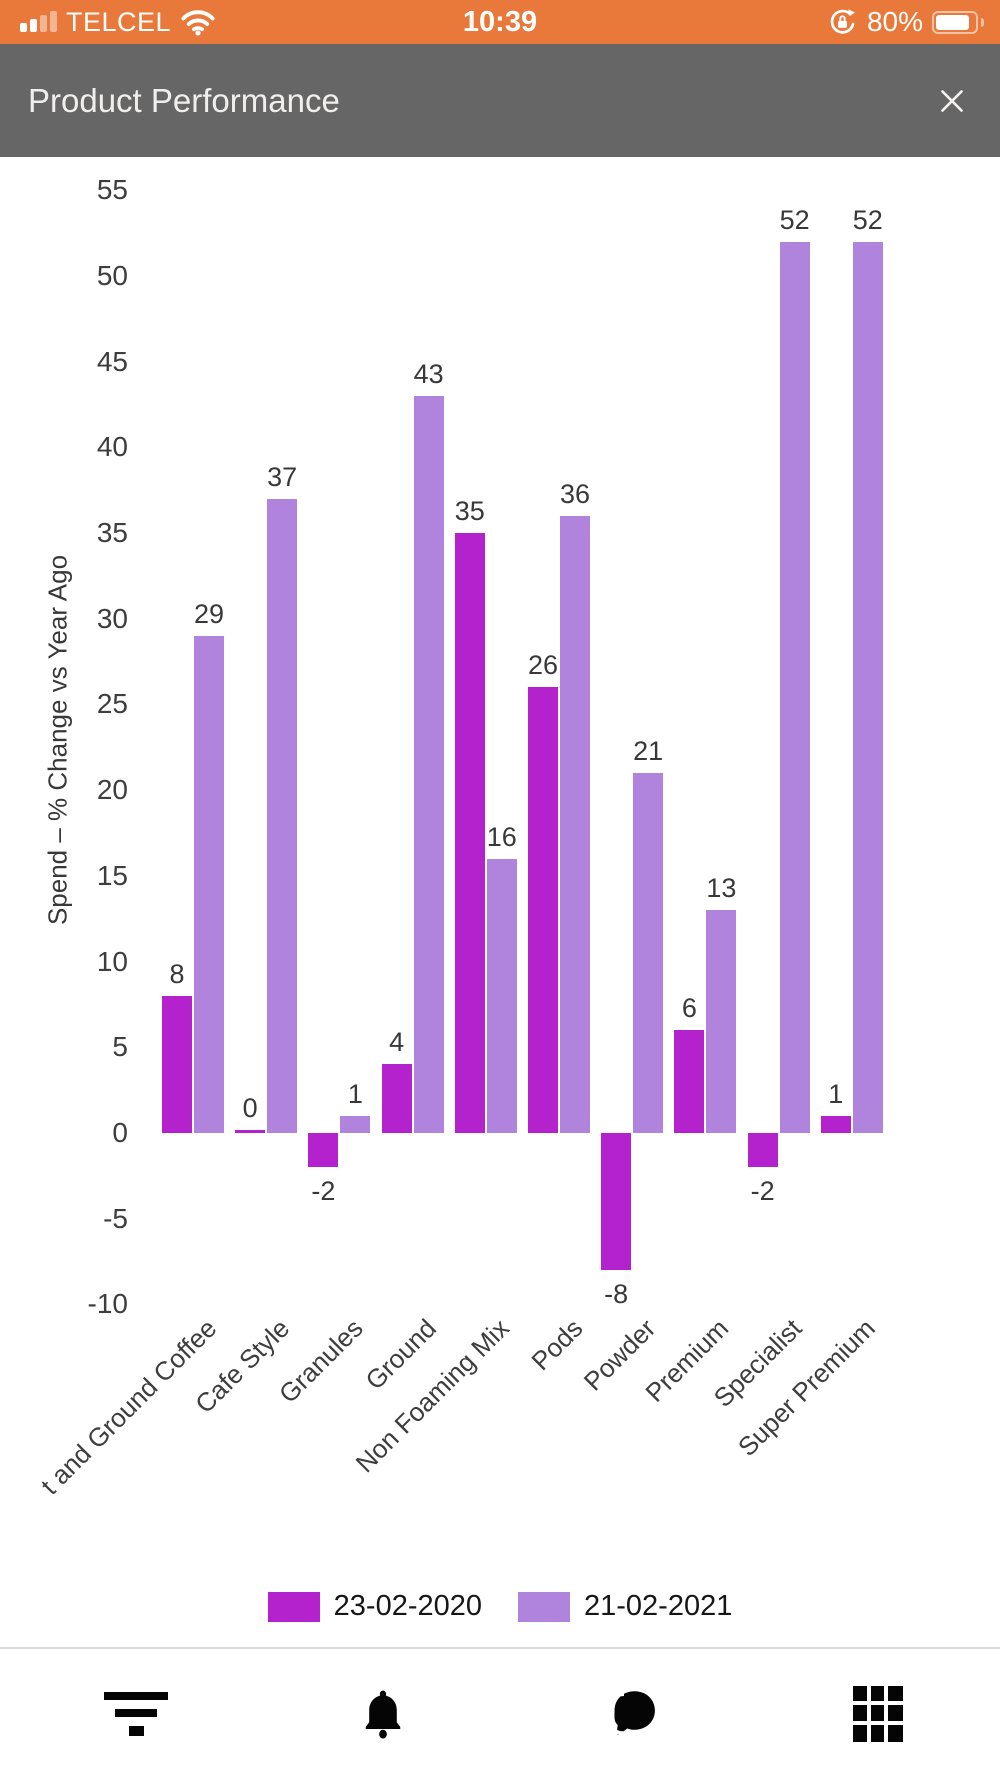  Describe the element at coordinates (282, 815) in the screenshot. I see `bar-21-02-2021-Cafe Style` at that location.